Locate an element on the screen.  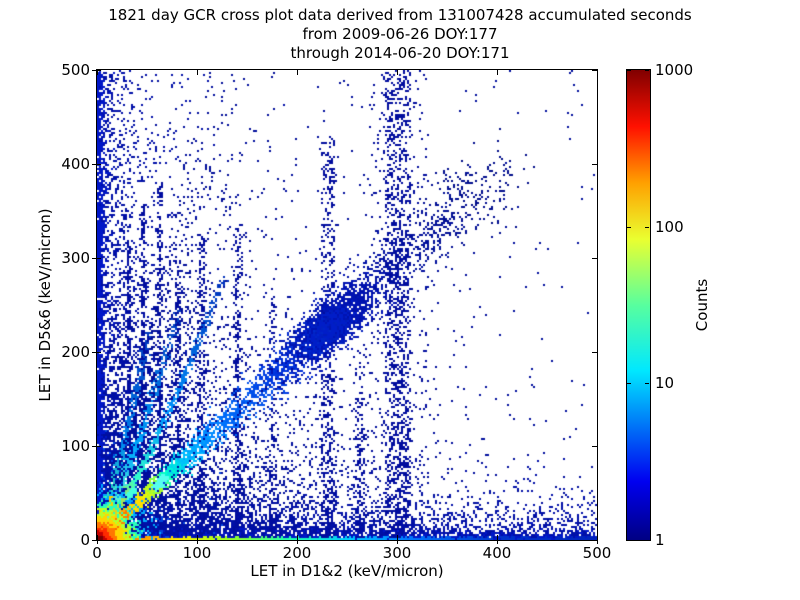
colorbar is located at coordinates (638, 305).